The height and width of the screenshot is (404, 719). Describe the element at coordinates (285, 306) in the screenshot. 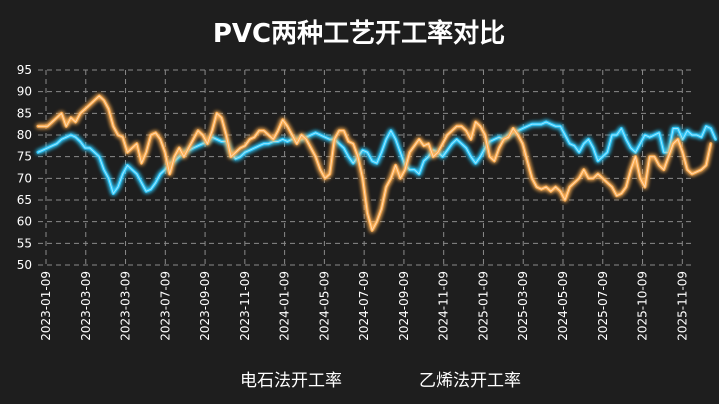

I see `x-tick-label: 2024-01-09` at that location.